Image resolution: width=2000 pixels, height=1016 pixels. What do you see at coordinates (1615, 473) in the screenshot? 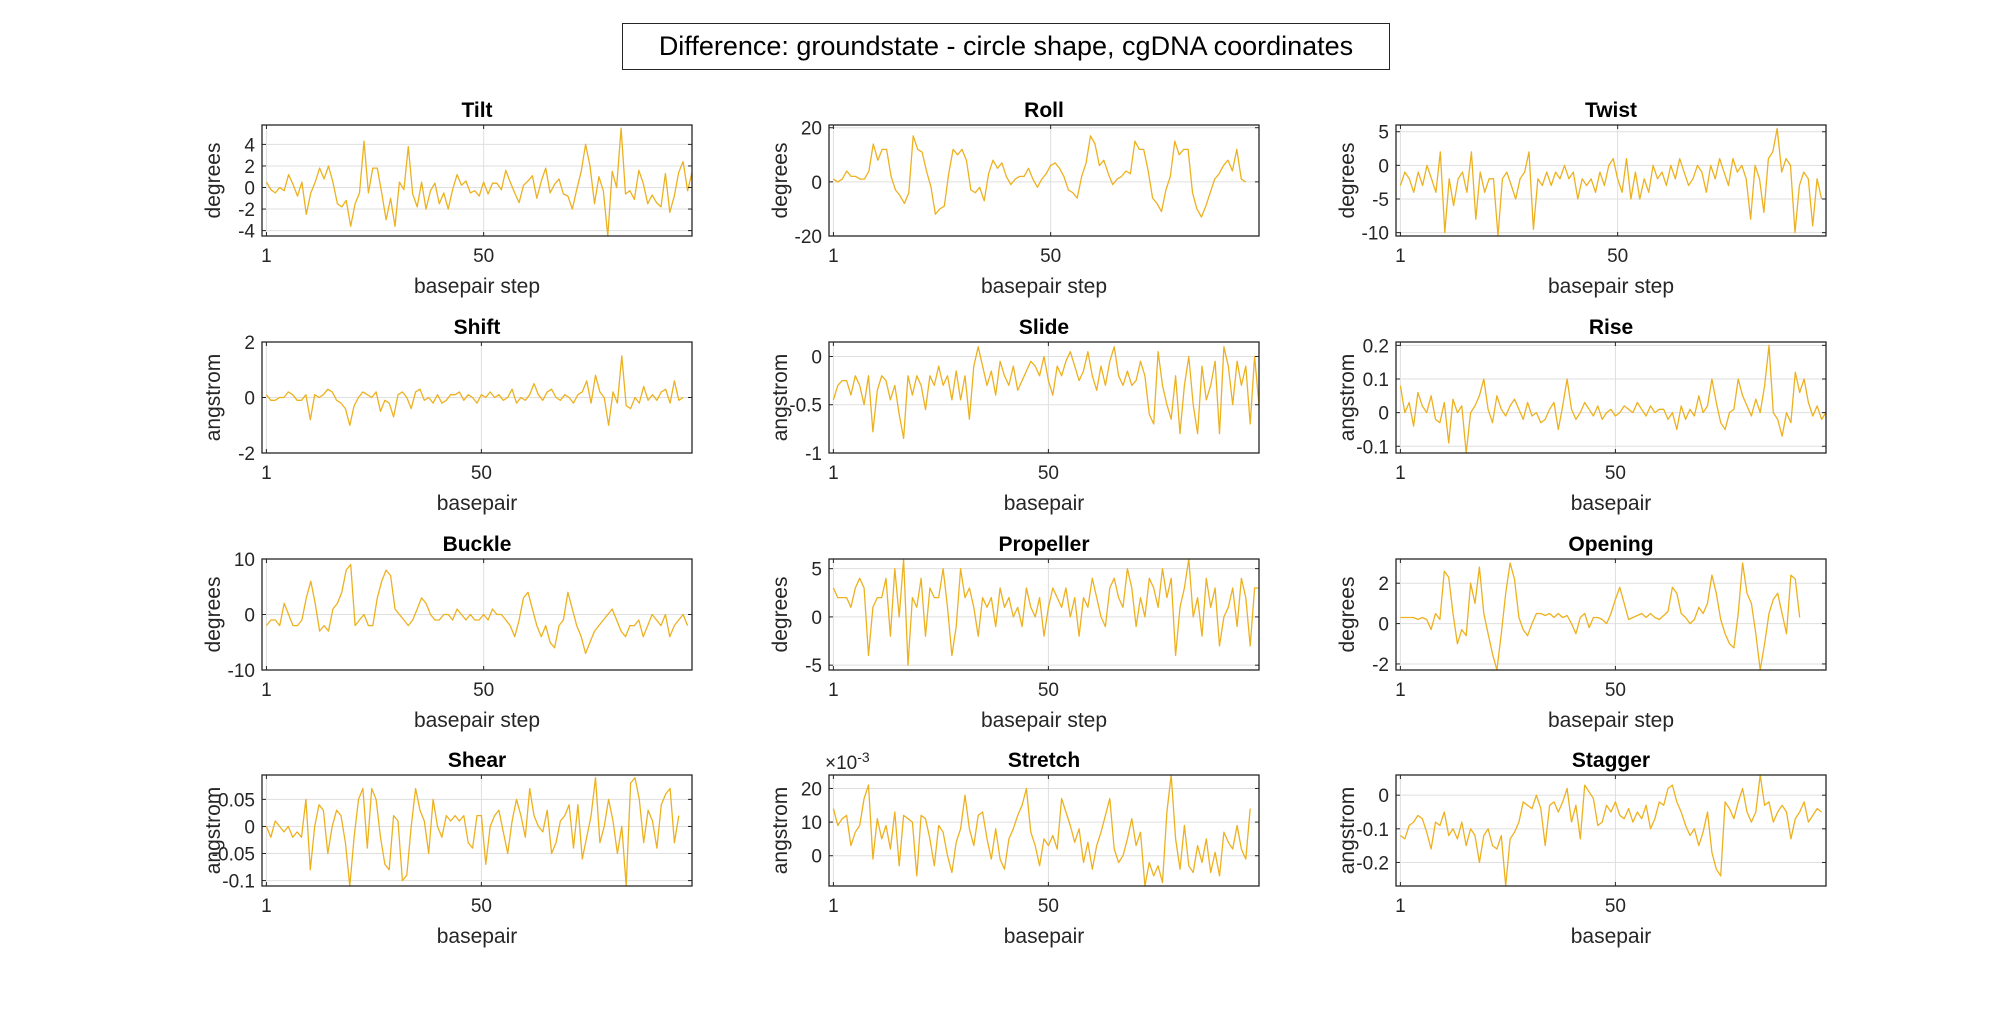
I see `rise-xtick-label: 50` at bounding box center [1615, 473].